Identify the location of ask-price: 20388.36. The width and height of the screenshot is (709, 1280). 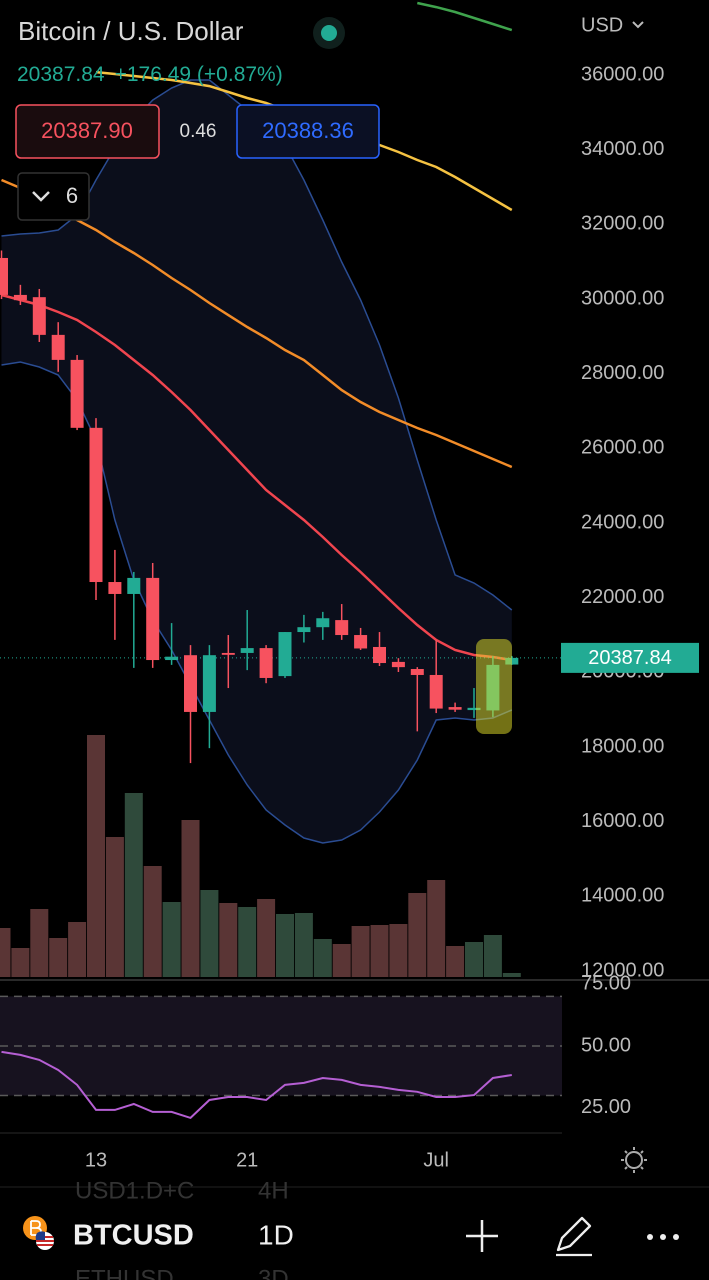
(308, 130).